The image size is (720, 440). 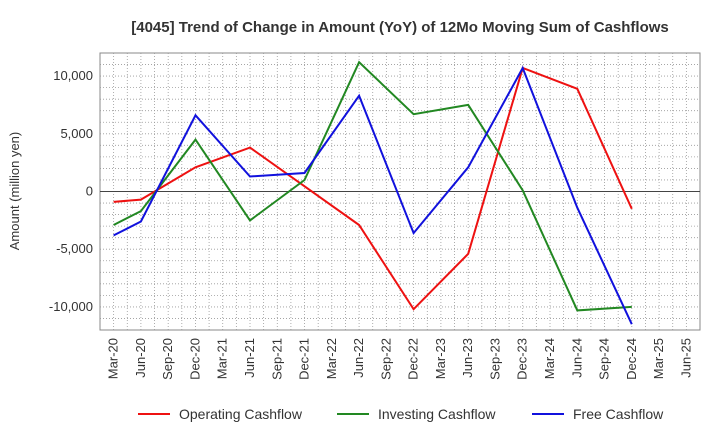 I want to click on x-tick-label: Mar-24, so click(x=549, y=358).